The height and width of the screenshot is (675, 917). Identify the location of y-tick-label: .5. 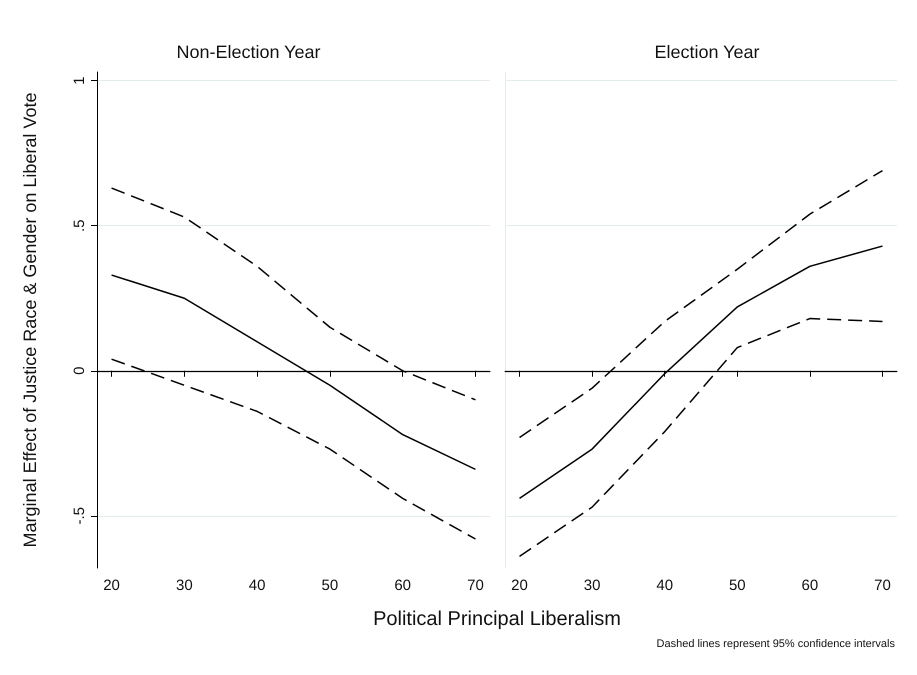
(79, 225).